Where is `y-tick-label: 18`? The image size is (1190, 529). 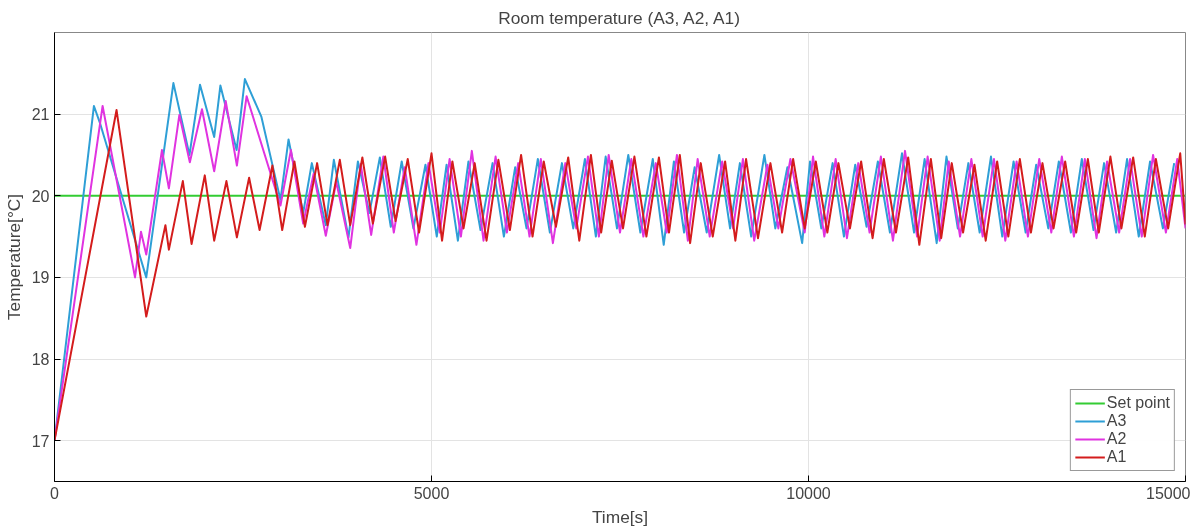 y-tick-label: 18 is located at coordinates (40, 360).